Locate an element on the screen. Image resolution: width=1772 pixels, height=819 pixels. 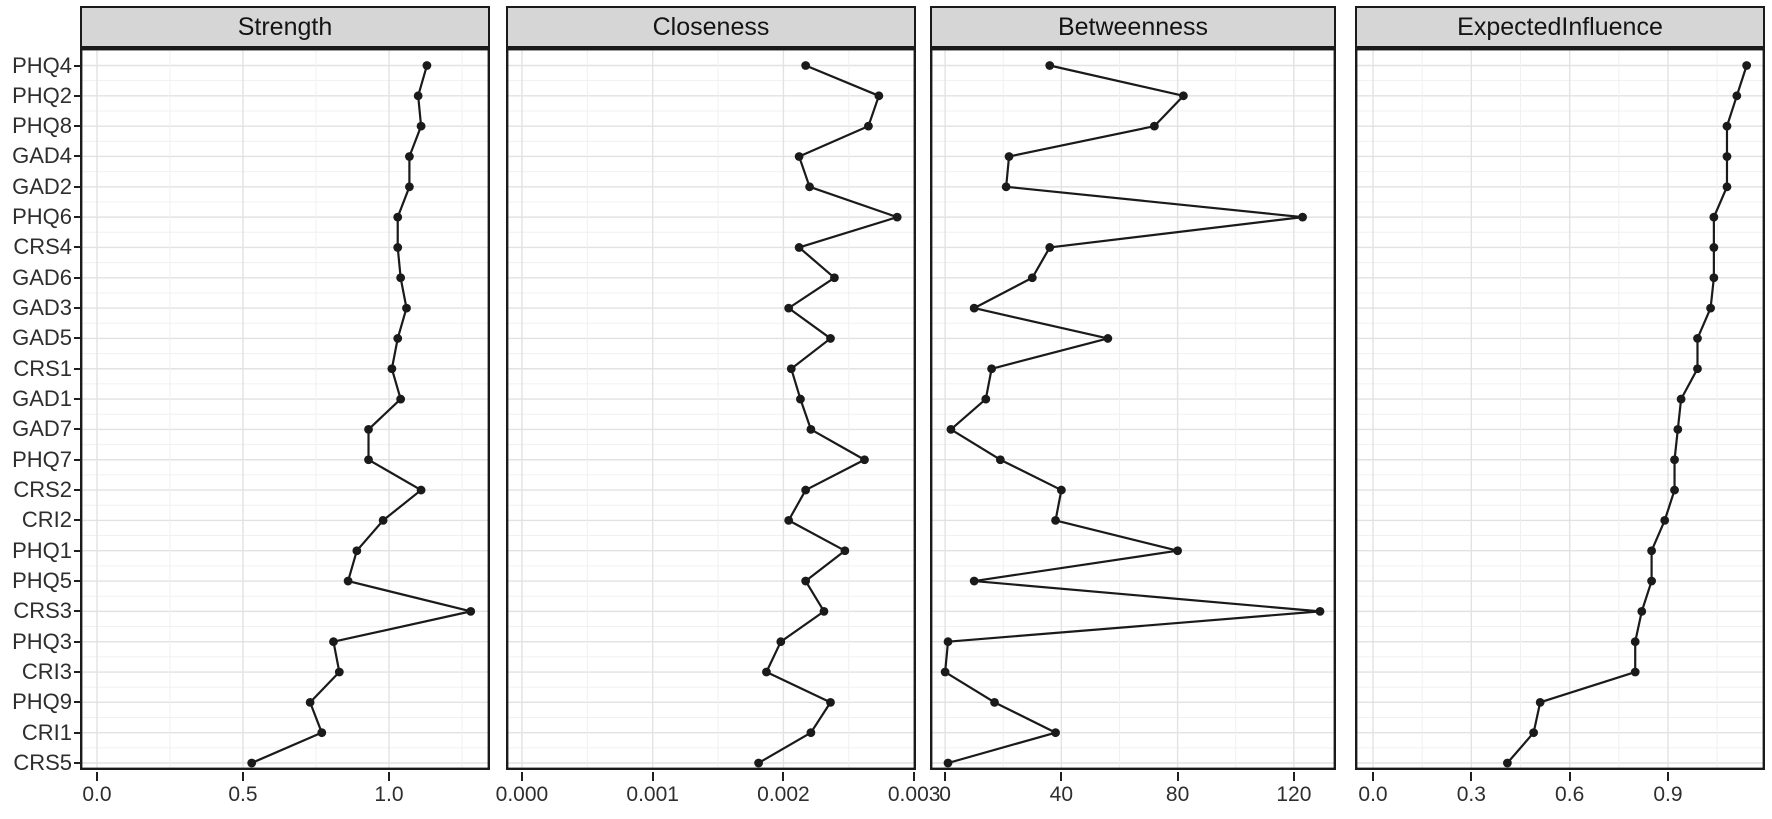
x-axis-tick-label: 0.0 is located at coordinates (1373, 794).